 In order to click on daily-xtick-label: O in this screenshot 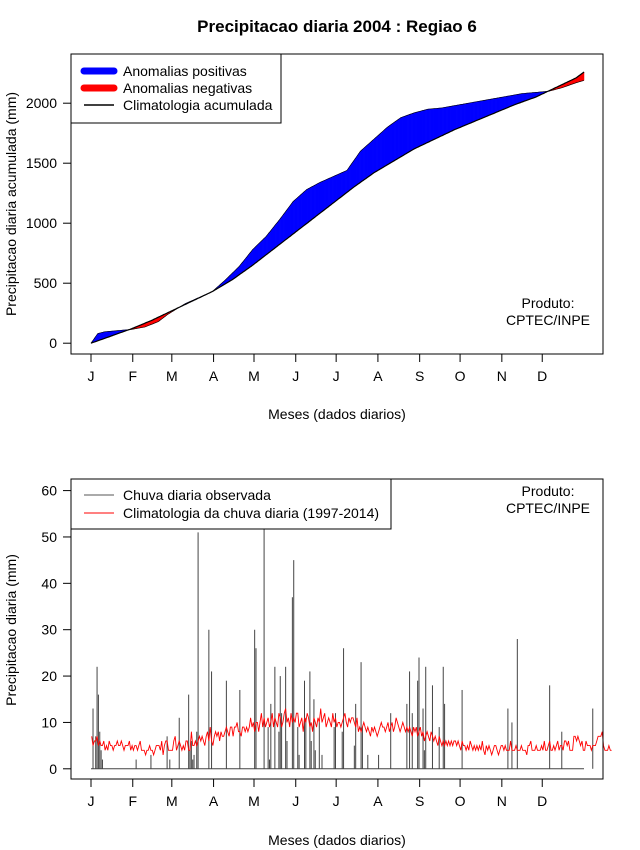, I will do `click(460, 801)`.